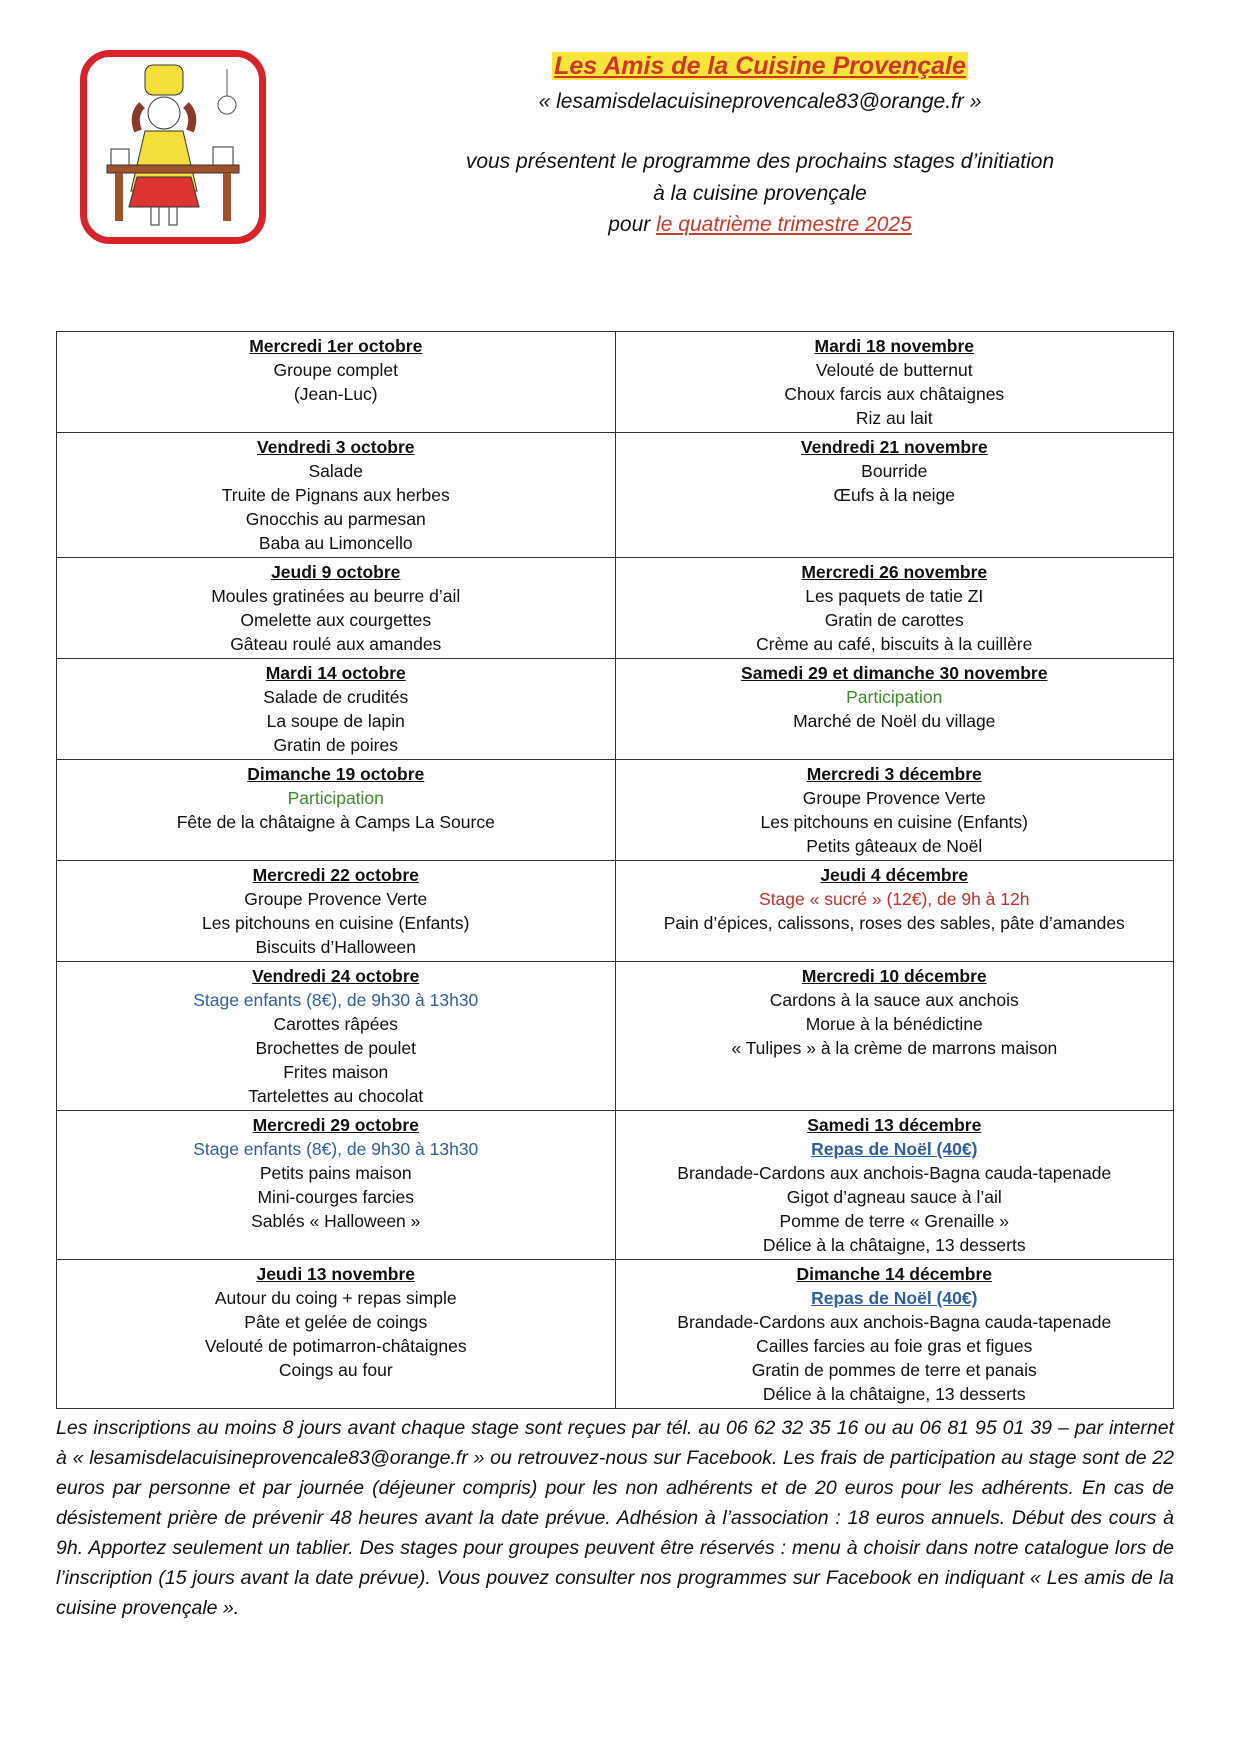 The width and height of the screenshot is (1240, 1754). What do you see at coordinates (336, 774) in the screenshot?
I see `session-date: Dimanche 19 octobre` at bounding box center [336, 774].